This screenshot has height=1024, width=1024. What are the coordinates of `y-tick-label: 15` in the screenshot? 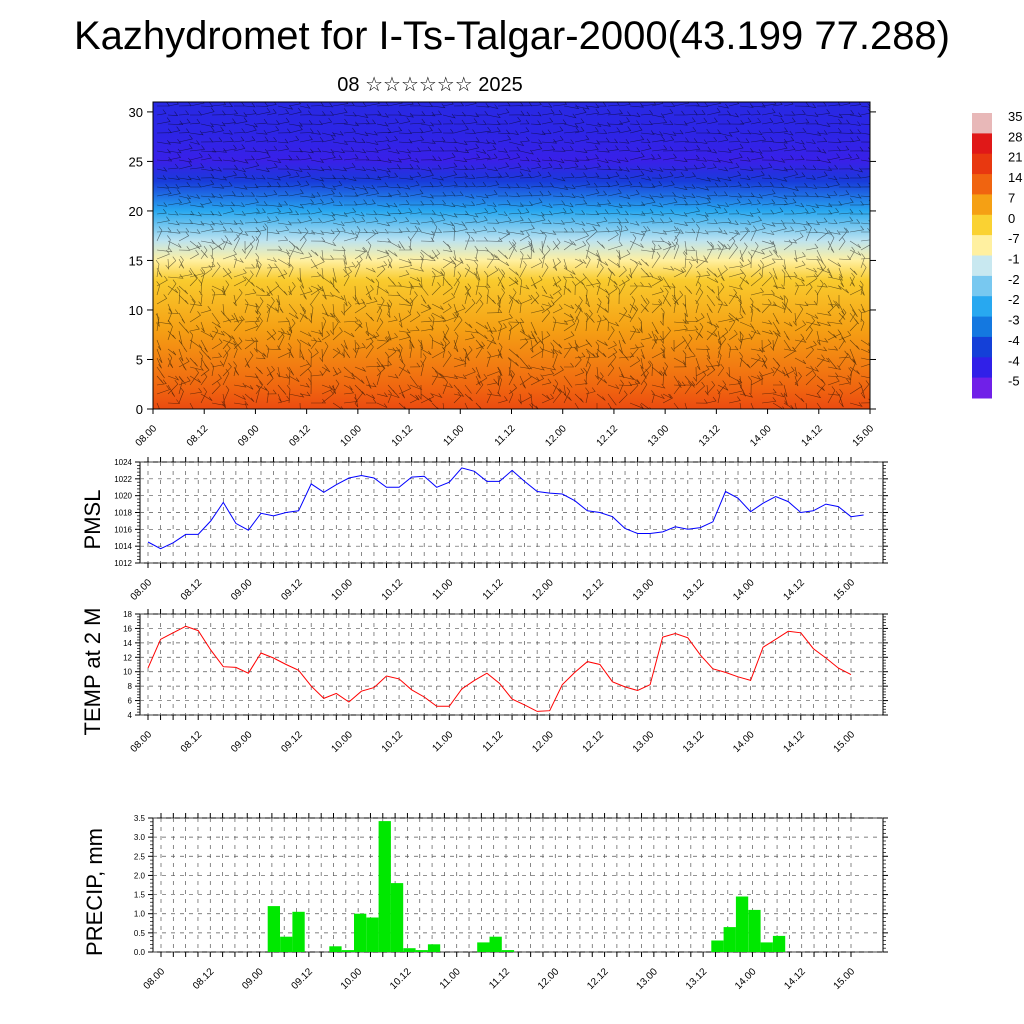 It's located at (136, 260).